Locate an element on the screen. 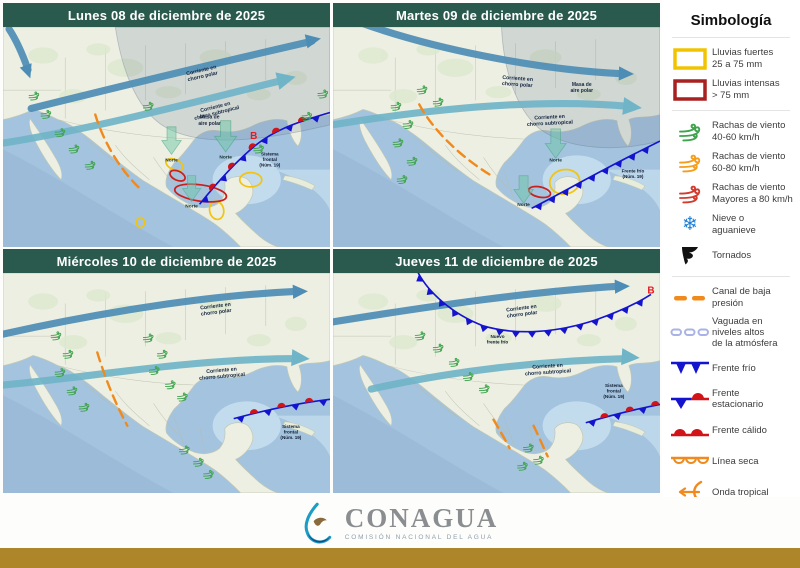  wind-gust-80-icon is located at coordinates (690, 194).